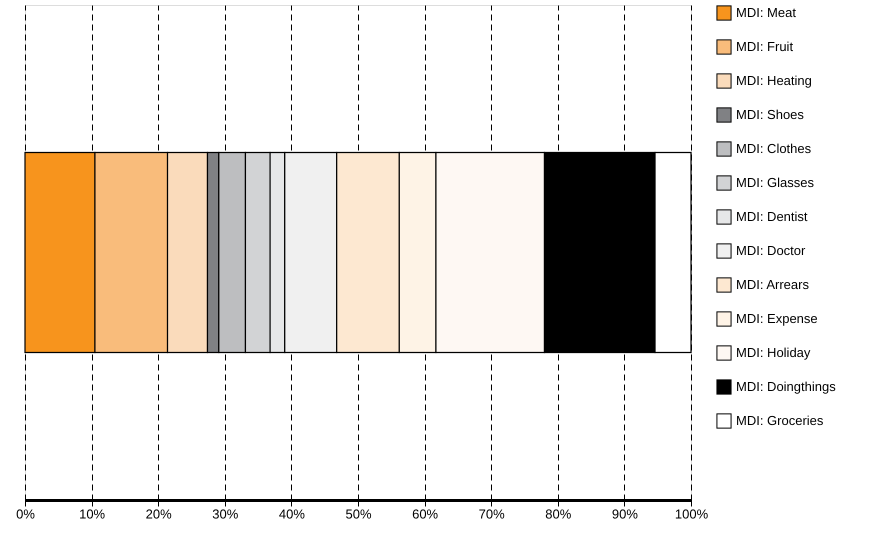 Image resolution: width=890 pixels, height=538 pixels. I want to click on x-tick-label: 80%, so click(558, 514).